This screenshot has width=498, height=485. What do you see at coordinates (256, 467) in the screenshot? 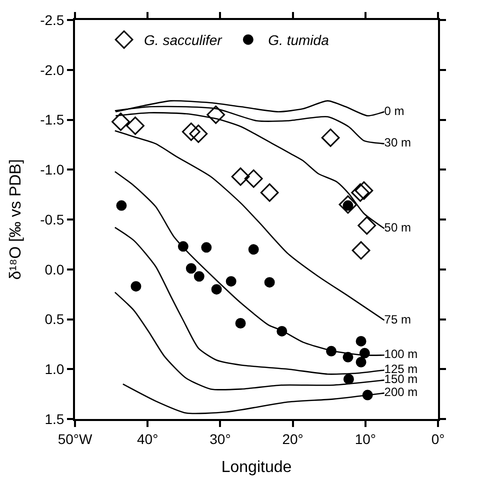
I see `x-axis-title: Longitude` at bounding box center [256, 467].